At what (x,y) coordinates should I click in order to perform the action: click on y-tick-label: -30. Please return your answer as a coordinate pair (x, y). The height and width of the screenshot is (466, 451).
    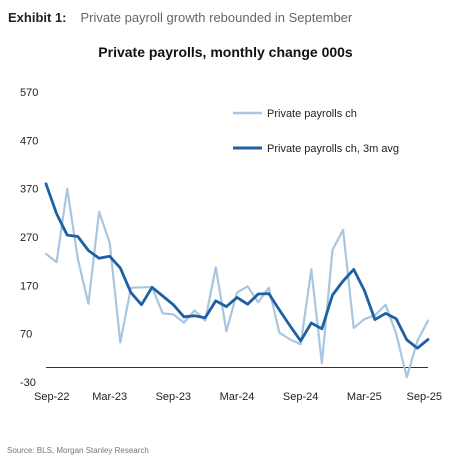
    Looking at the image, I should click on (28, 383).